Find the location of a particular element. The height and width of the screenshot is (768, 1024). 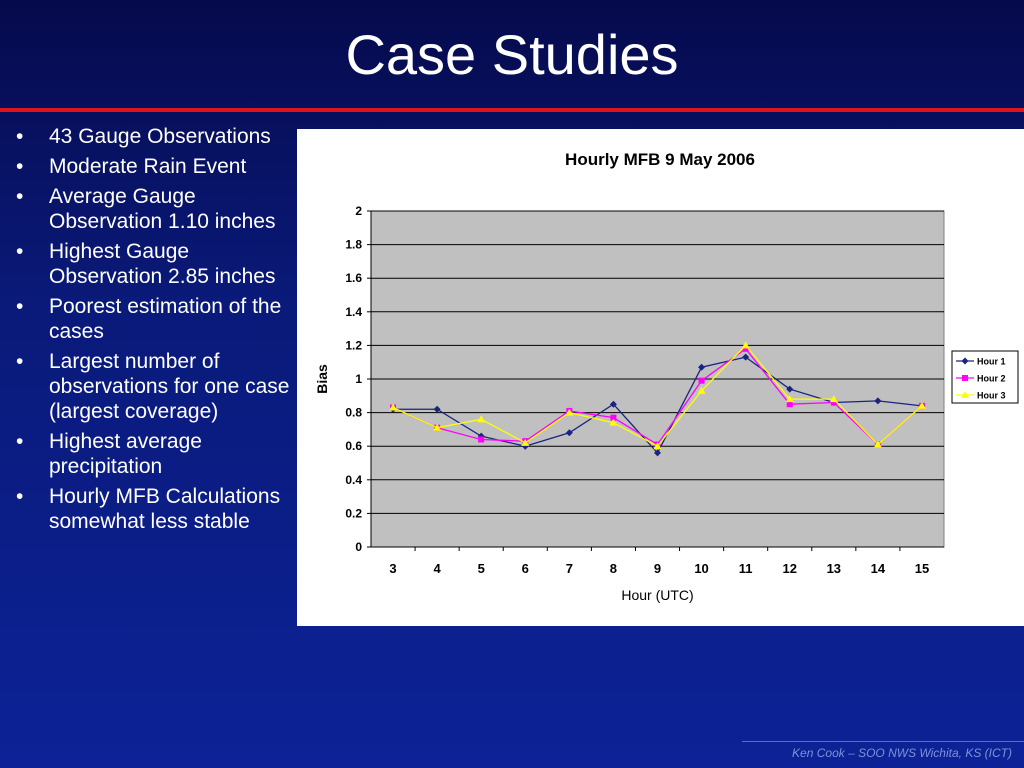

y-tick-label: 1.8 is located at coordinates (353, 245).